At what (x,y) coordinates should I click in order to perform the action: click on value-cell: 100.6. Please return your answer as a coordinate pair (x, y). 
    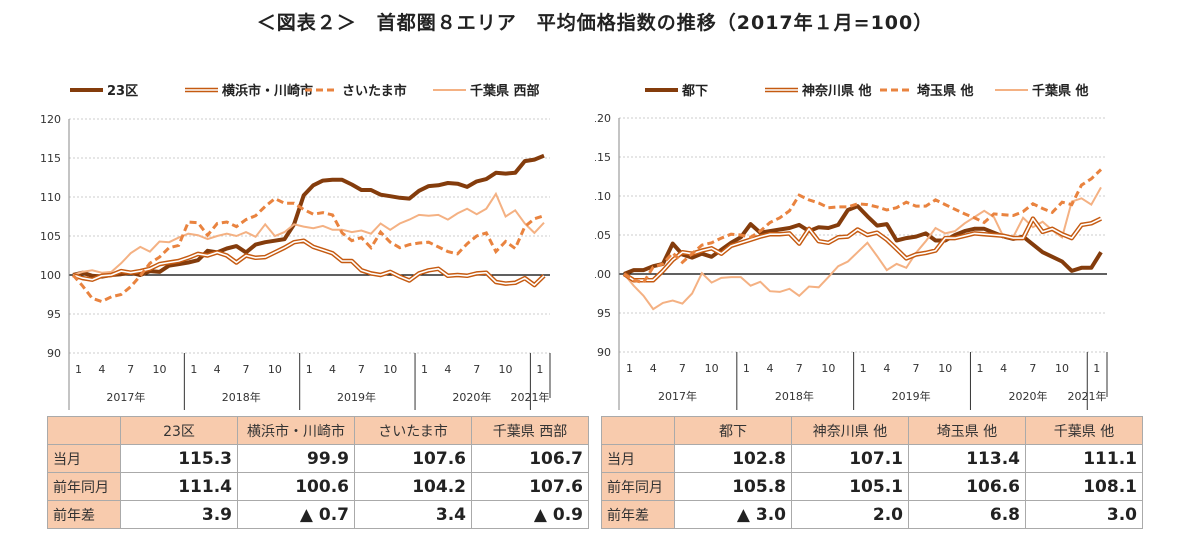
    Looking at the image, I should click on (296, 486).